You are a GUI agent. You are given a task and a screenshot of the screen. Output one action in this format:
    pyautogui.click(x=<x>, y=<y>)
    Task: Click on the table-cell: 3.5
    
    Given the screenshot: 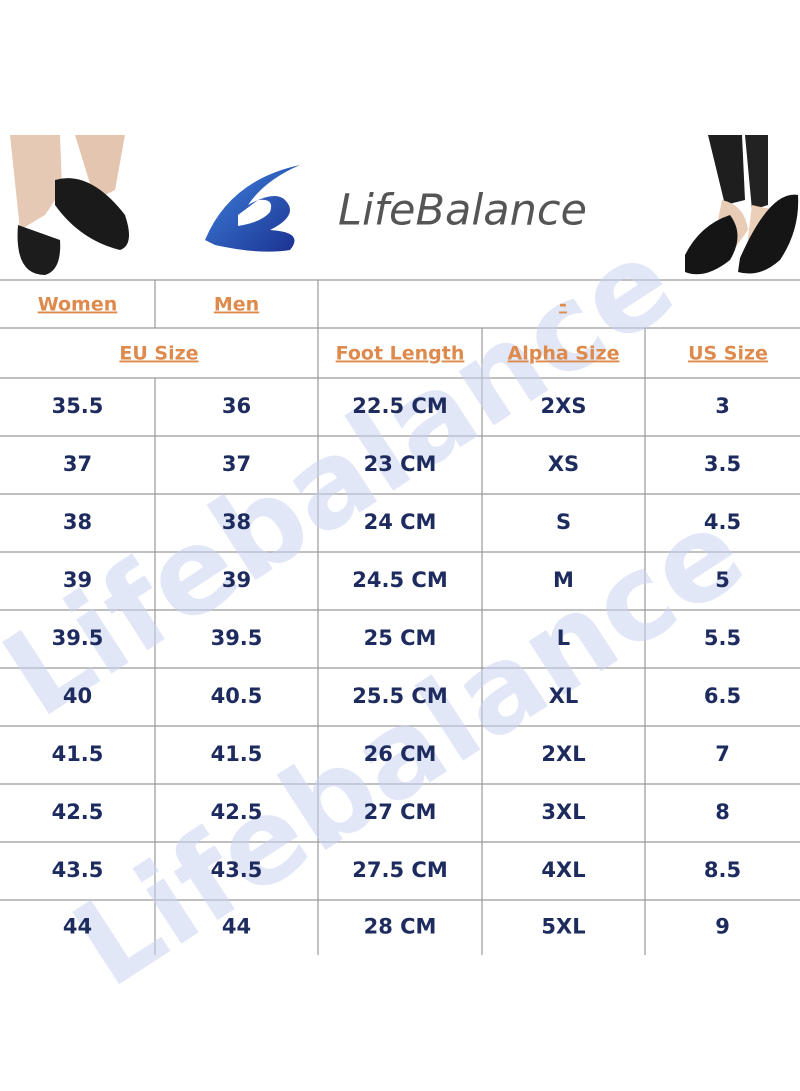 What is the action you would take?
    pyautogui.click(x=722, y=464)
    